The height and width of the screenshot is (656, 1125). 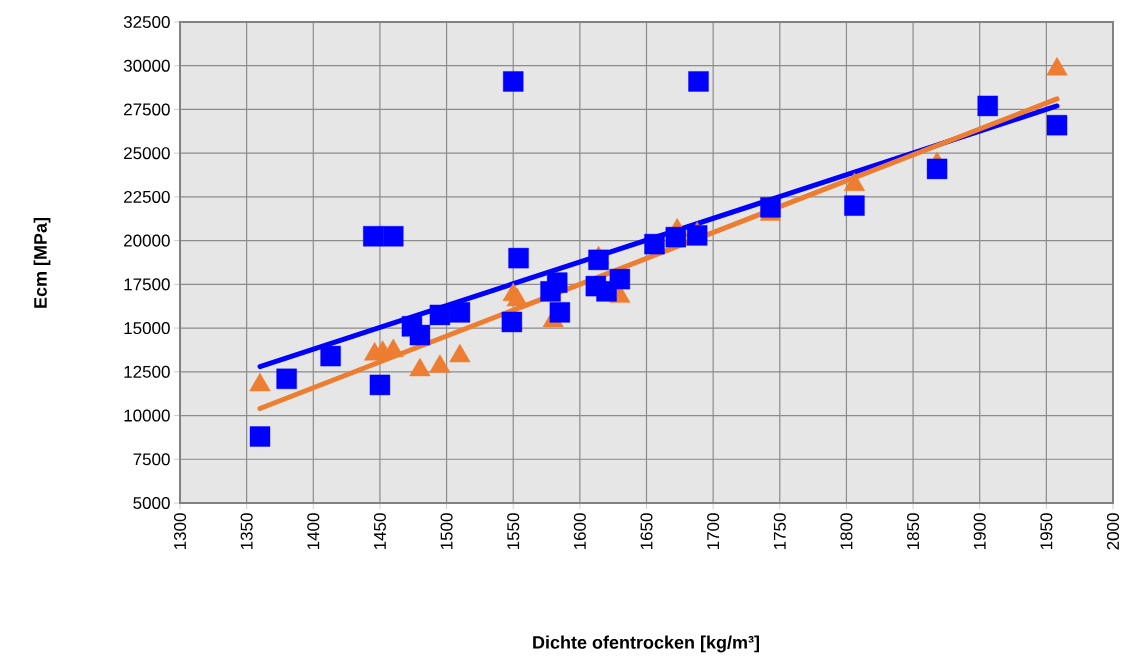 What do you see at coordinates (913, 531) in the screenshot?
I see `x-tick-label: 1850` at bounding box center [913, 531].